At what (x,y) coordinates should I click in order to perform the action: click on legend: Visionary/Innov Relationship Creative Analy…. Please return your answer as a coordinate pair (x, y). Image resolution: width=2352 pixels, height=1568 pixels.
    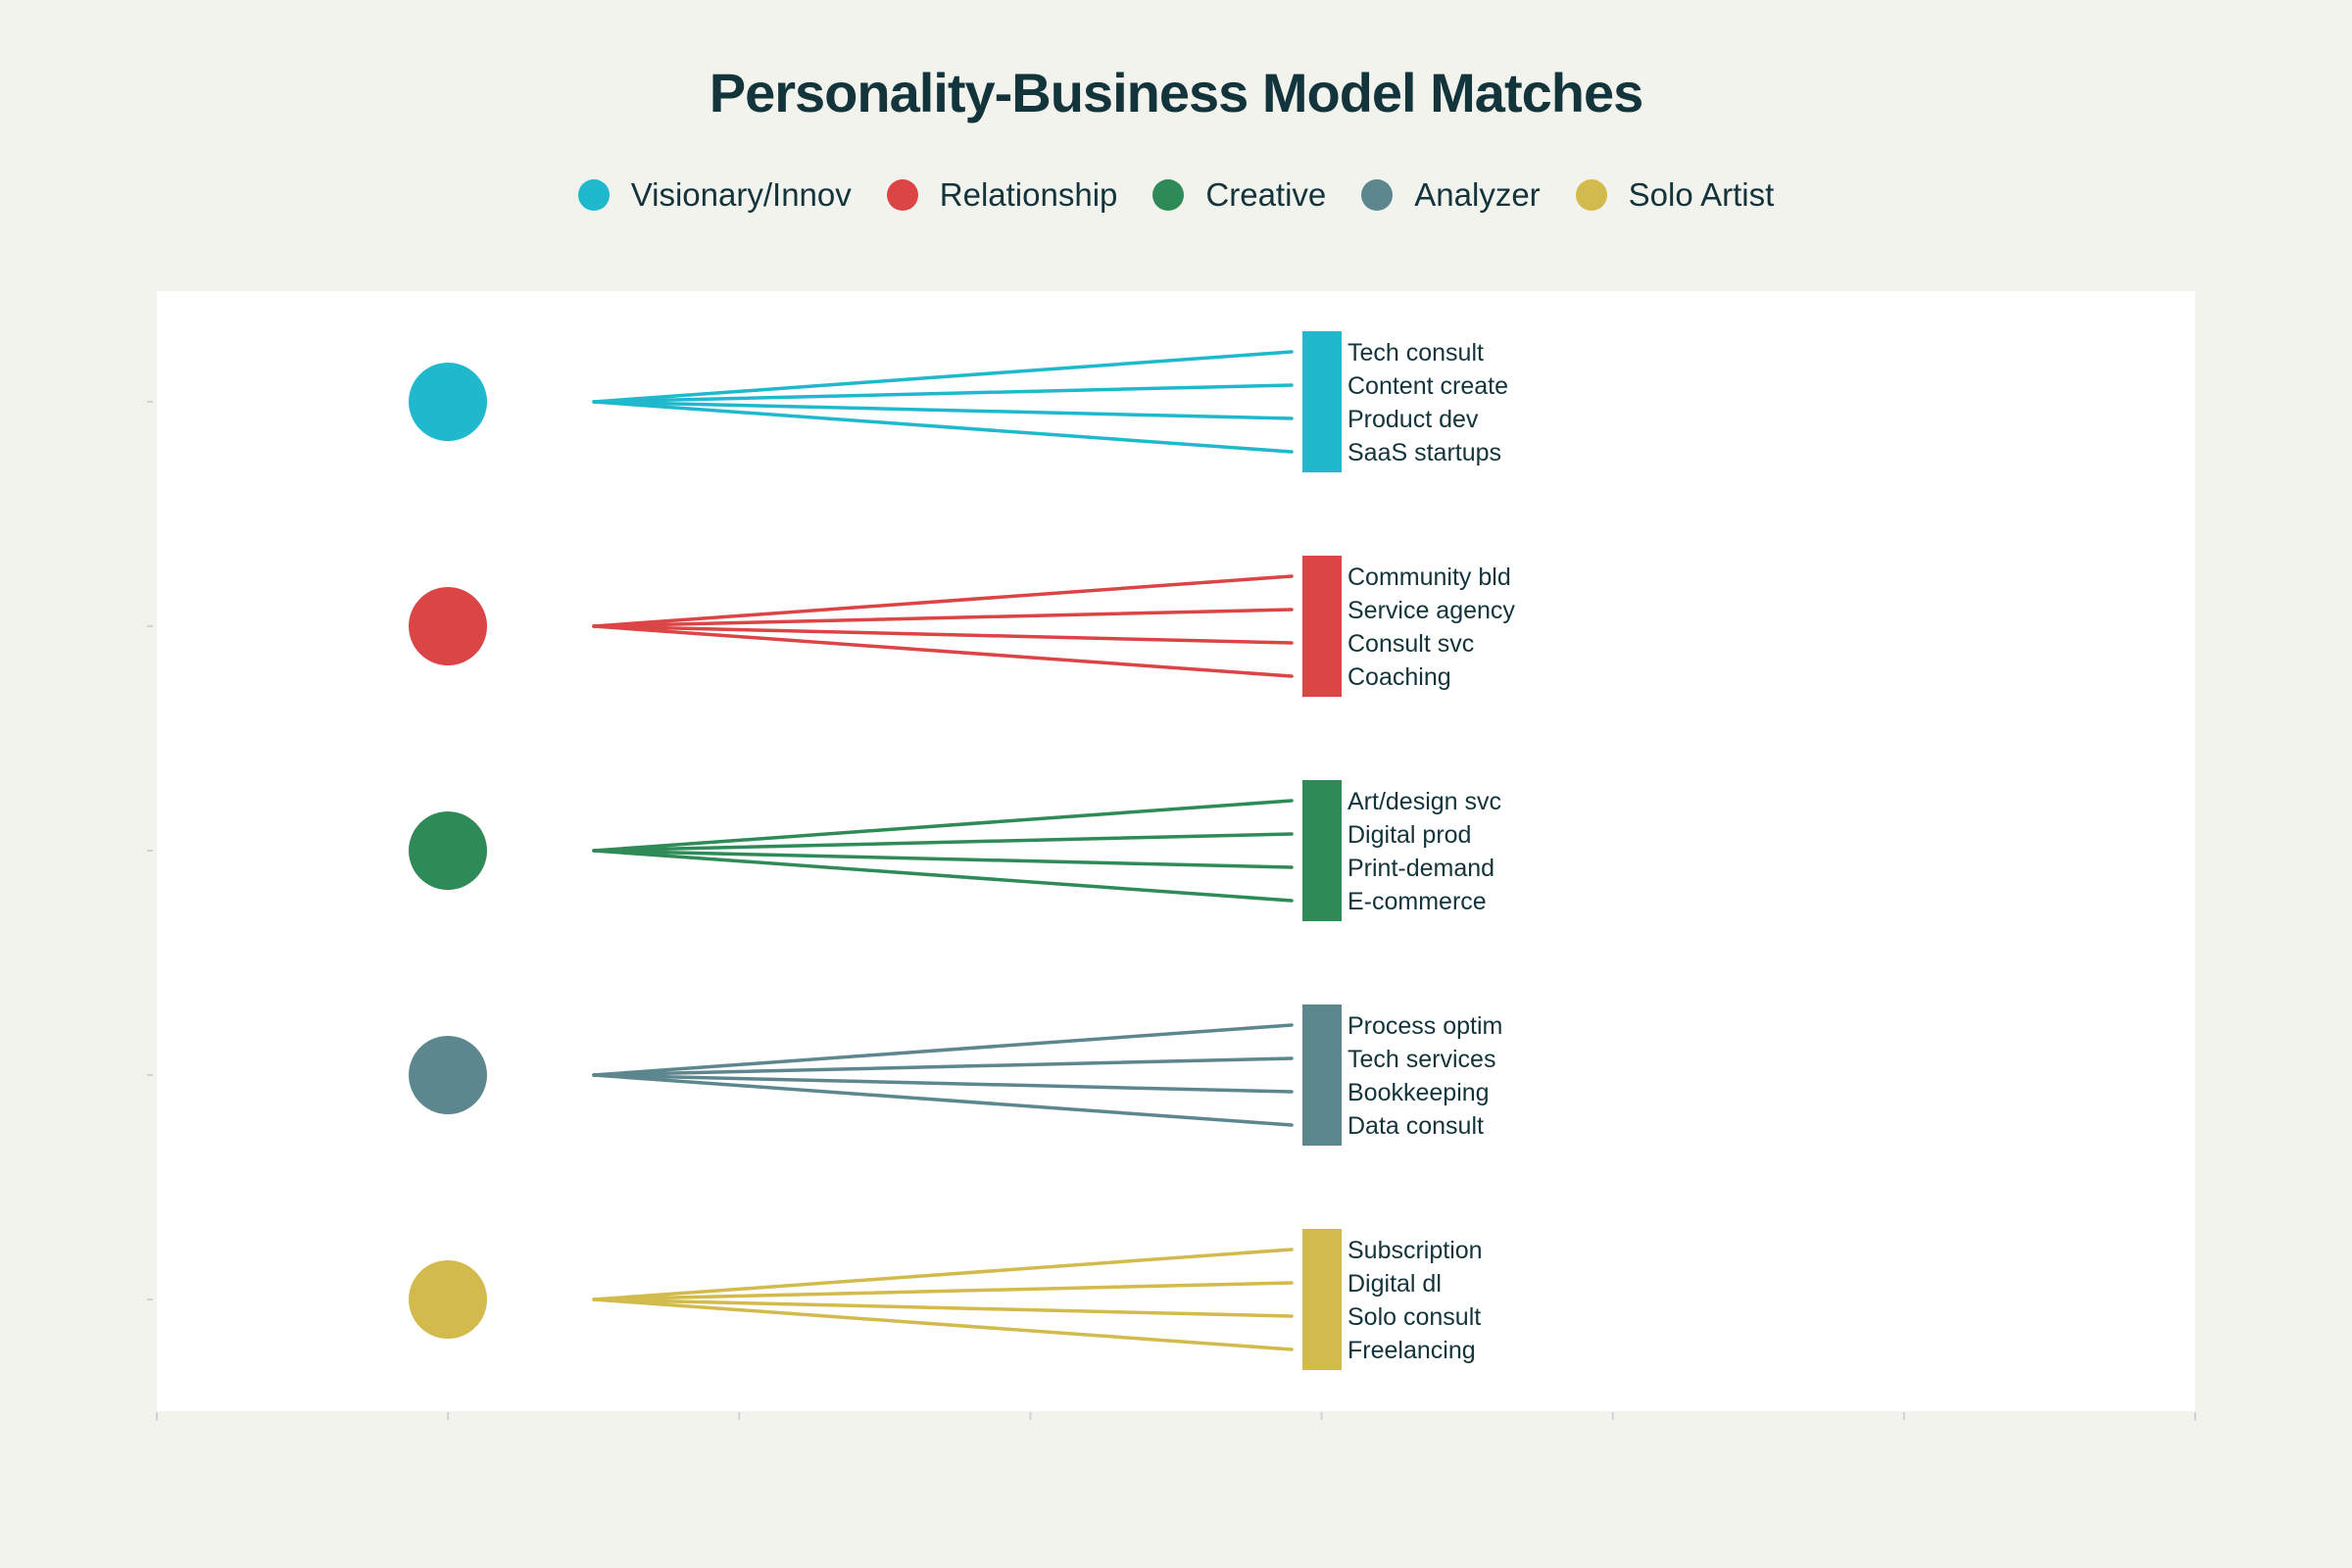
    Looking at the image, I should click on (1176, 195).